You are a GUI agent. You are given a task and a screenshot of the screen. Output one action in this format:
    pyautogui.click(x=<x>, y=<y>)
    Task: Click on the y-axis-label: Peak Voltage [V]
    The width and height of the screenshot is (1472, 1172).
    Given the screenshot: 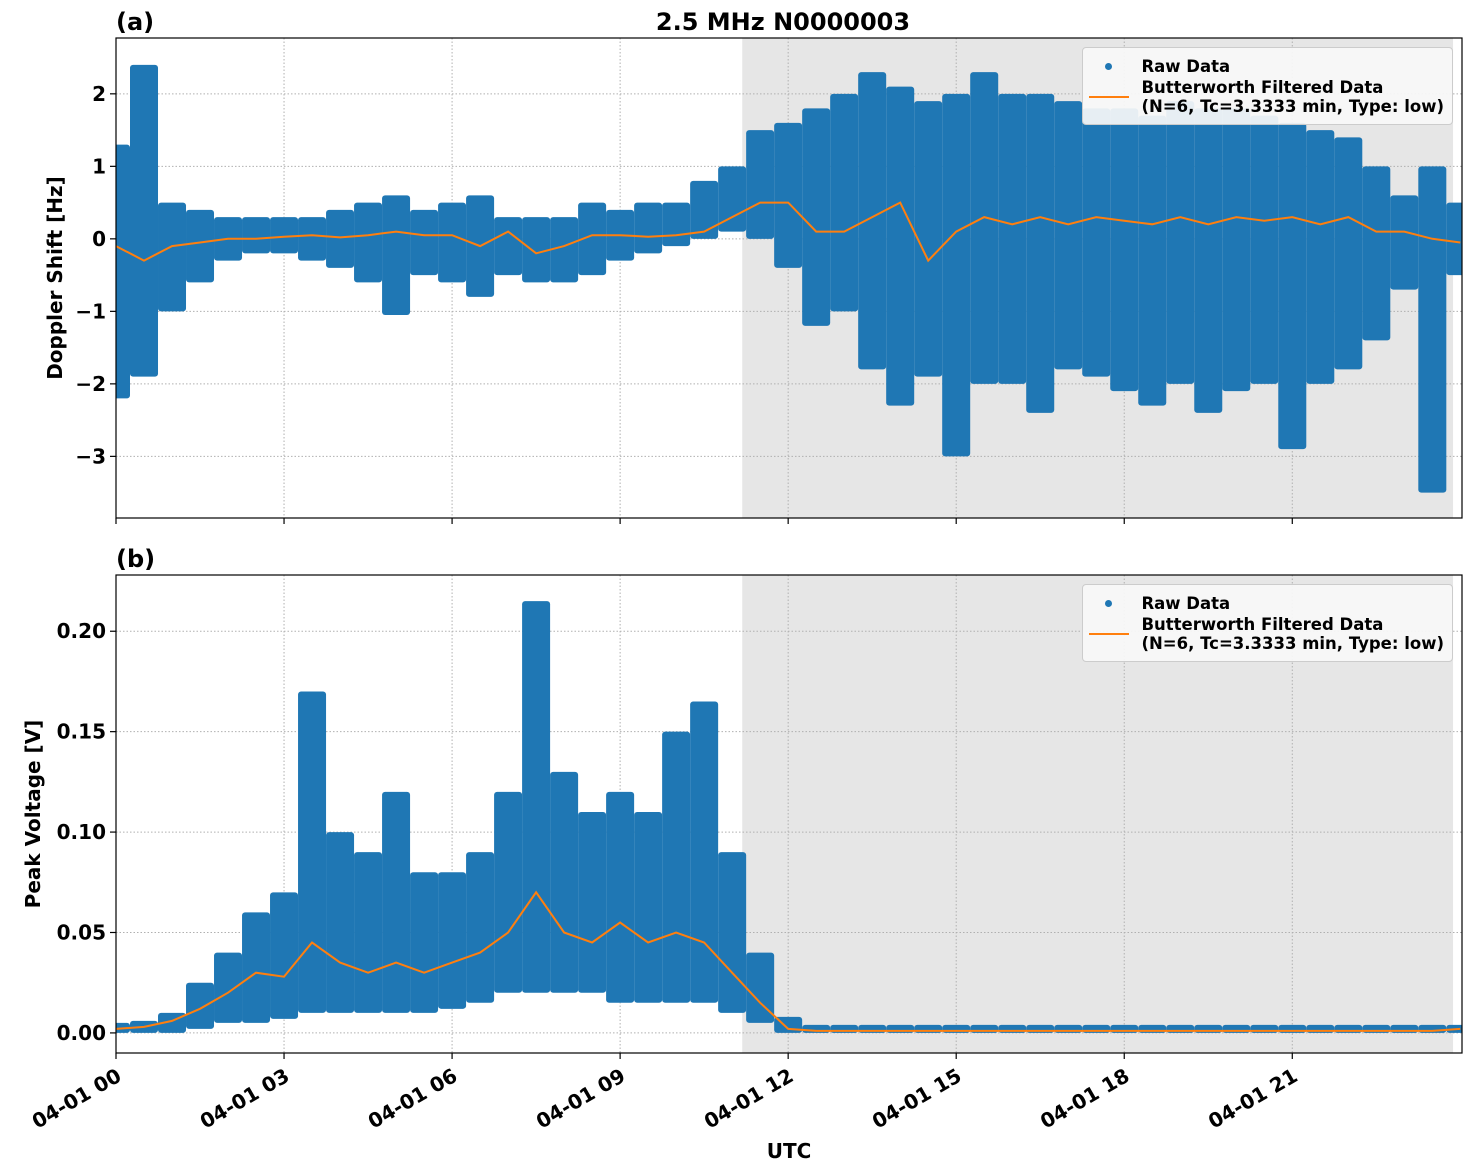 What is the action you would take?
    pyautogui.click(x=33, y=814)
    